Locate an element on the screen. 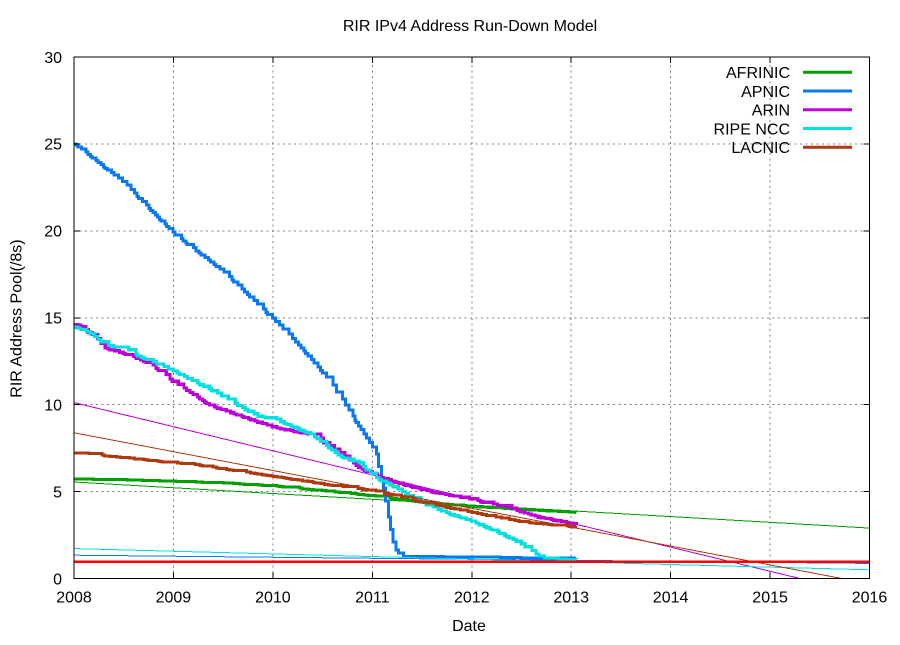  svg-text: RIPE NCC is located at coordinates (752, 129).